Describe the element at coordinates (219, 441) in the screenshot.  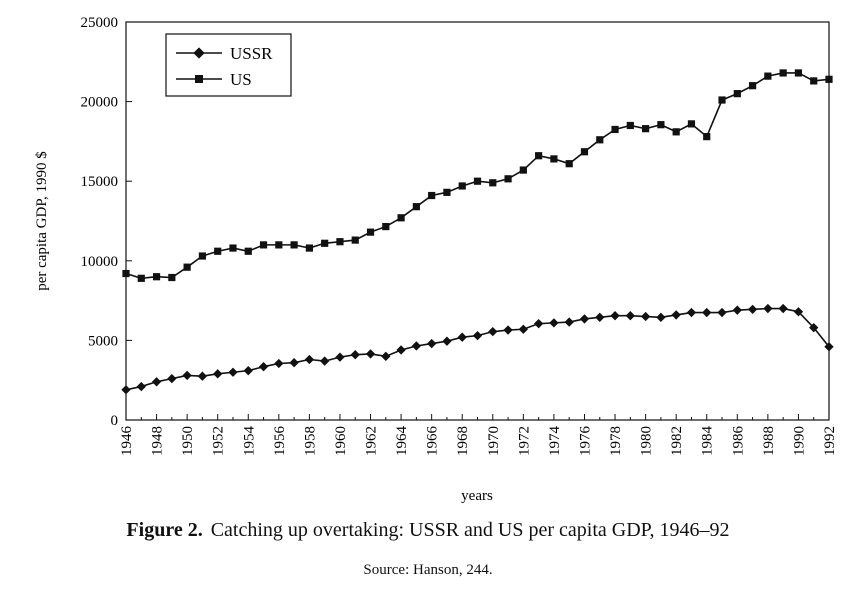
I see `x-tick-label: 1952` at that location.